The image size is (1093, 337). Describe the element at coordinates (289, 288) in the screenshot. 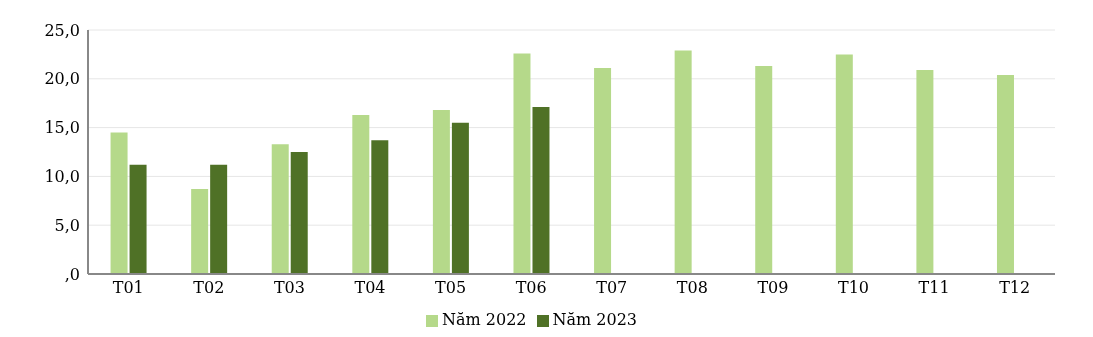

I see `x-tick-label: T03` at that location.